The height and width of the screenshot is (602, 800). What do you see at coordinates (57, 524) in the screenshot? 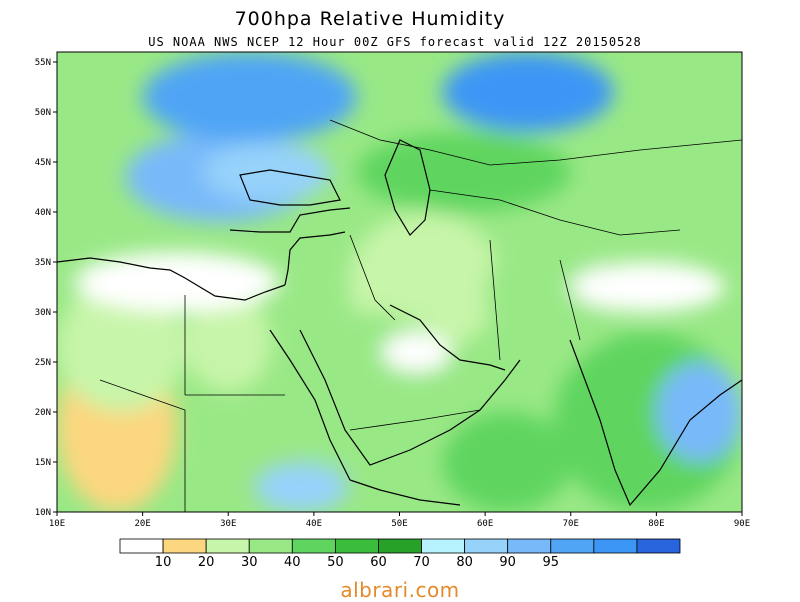
I see `lon-tick-label: 10E` at bounding box center [57, 524].